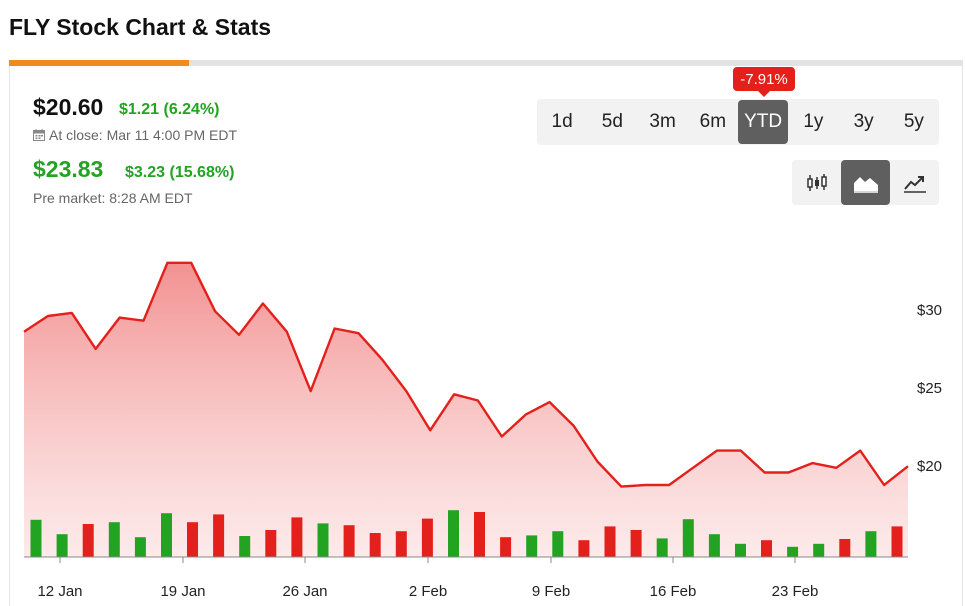 This screenshot has height=606, width=965. I want to click on x-tick-label: 23 Feb, so click(795, 591).